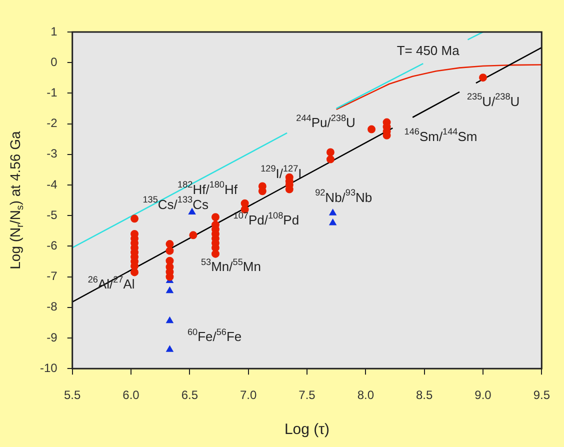  Describe the element at coordinates (73, 395) in the screenshot. I see `x-tick-label: 5.5` at that location.